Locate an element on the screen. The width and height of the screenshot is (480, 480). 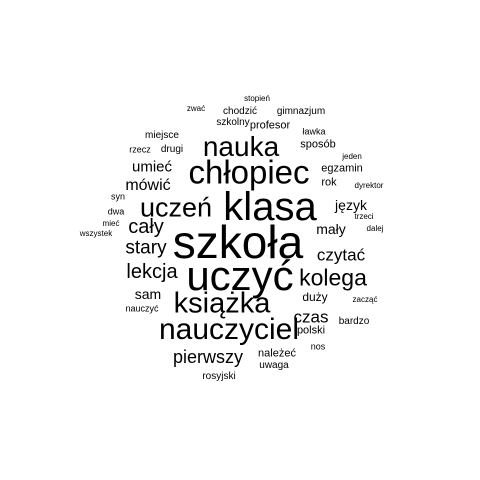
word-zwac: zwać is located at coordinates (196, 108).